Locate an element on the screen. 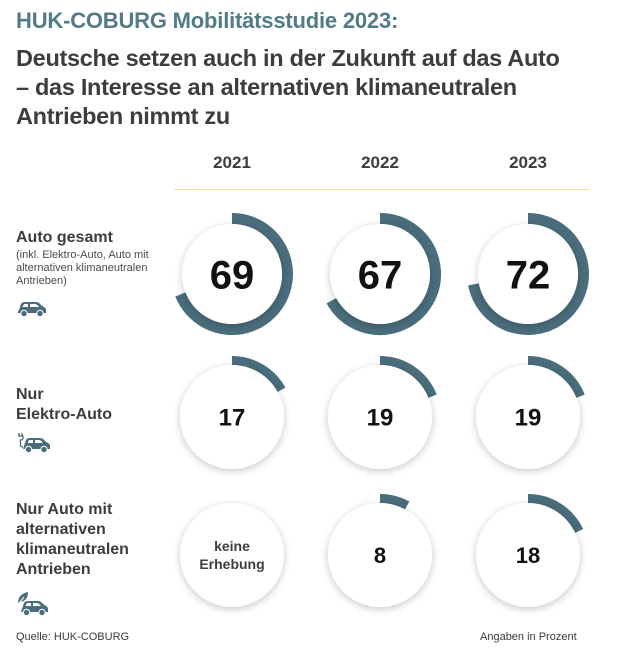 The height and width of the screenshot is (654, 640). row-label-elektro-auto: Nur Elektro-Auto is located at coordinates (64, 405).